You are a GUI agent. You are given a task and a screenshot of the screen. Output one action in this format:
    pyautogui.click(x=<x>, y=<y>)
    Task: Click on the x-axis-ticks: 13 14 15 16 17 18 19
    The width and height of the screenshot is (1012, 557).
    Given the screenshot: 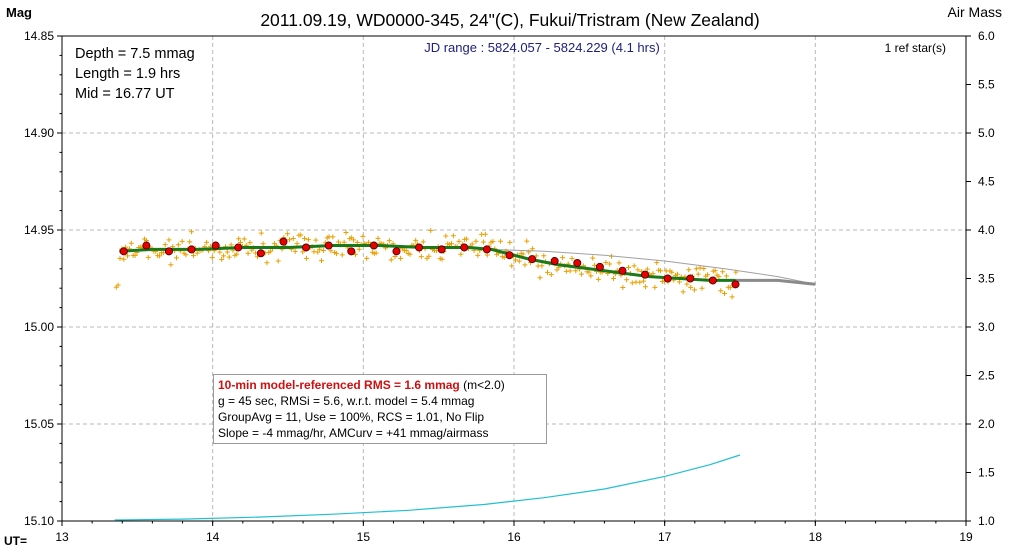 What is the action you would take?
    pyautogui.click(x=514, y=532)
    